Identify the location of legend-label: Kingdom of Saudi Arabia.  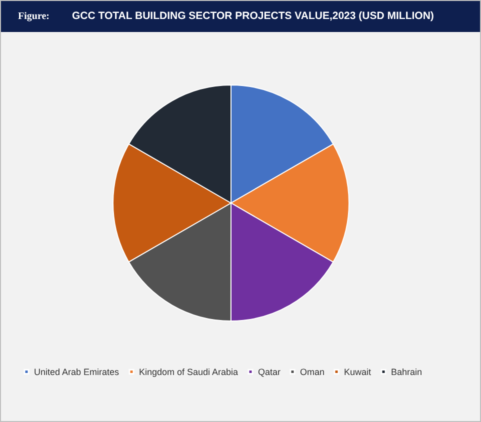
(188, 371).